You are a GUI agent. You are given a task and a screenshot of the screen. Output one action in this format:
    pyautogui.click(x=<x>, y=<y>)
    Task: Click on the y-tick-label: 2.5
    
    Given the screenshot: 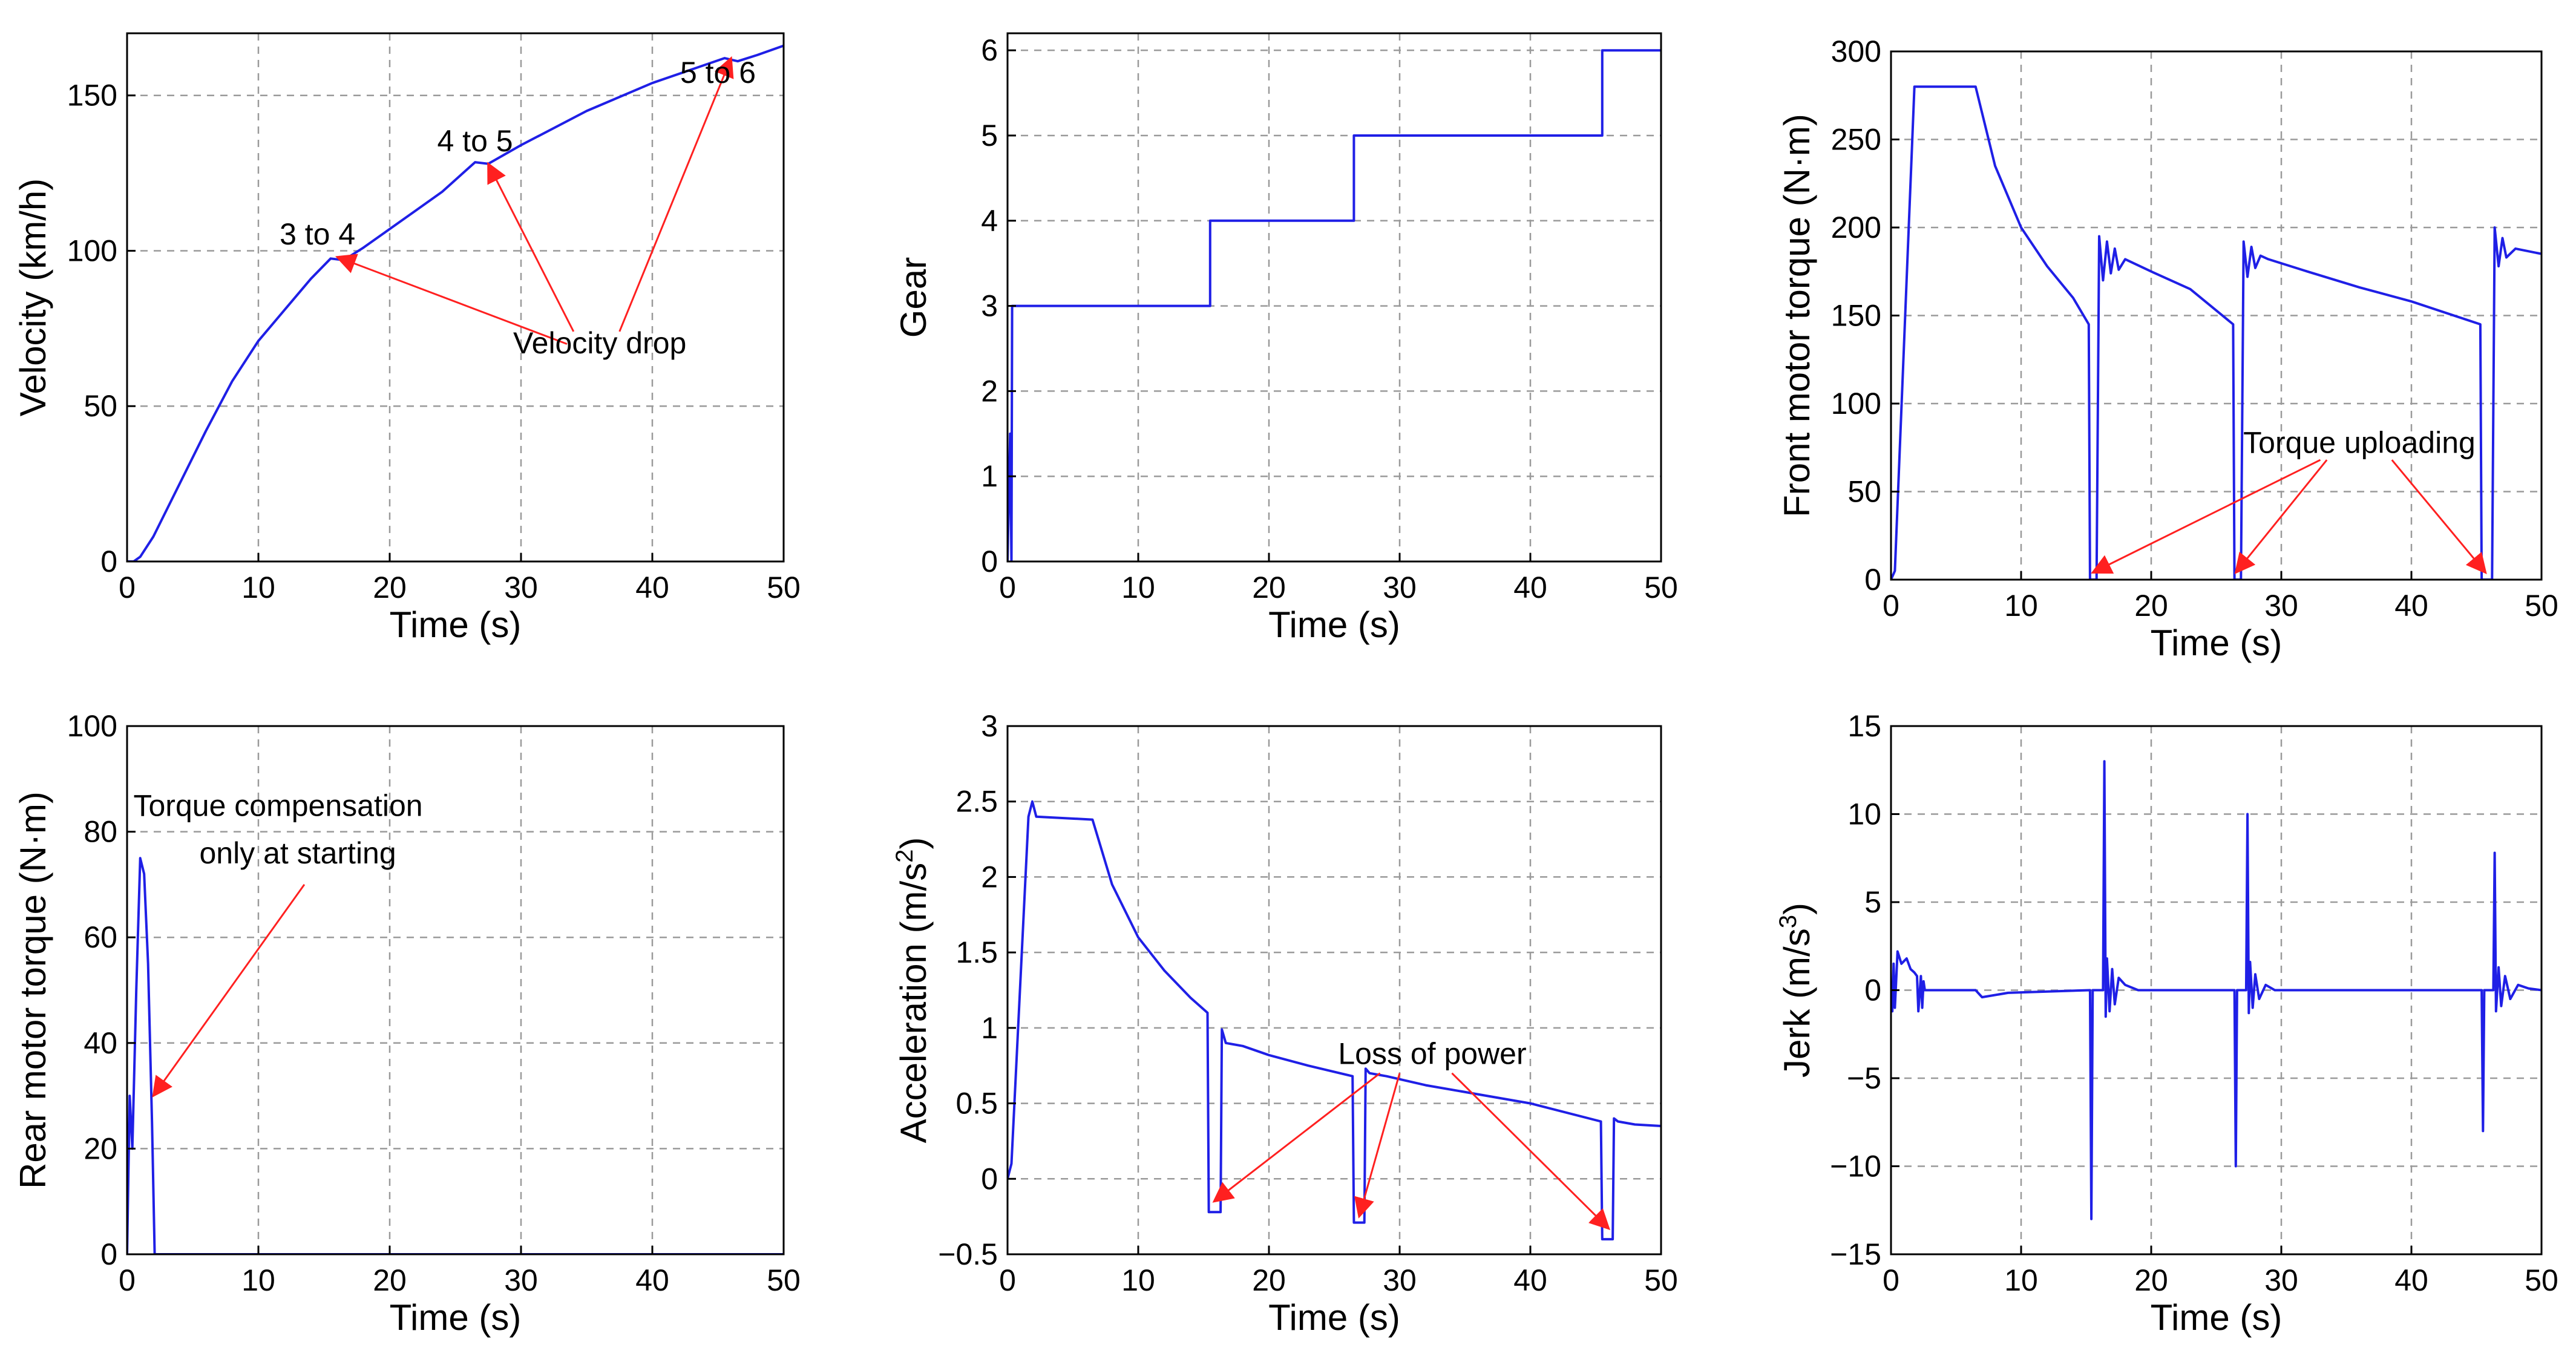 What is the action you would take?
    pyautogui.click(x=976, y=802)
    